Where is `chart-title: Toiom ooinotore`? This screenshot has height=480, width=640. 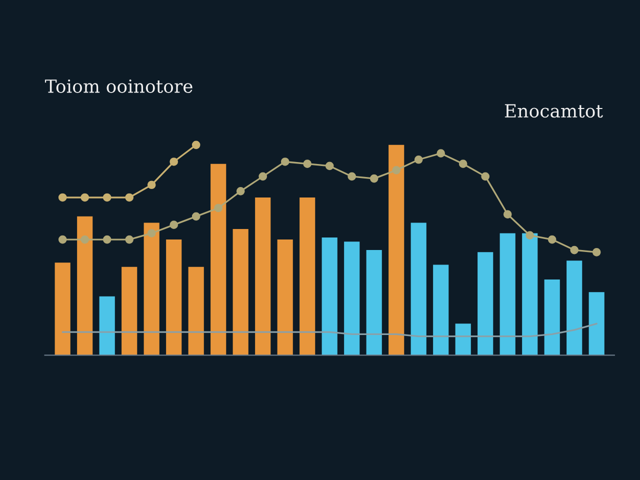
chart-title: Toiom ooinotore is located at coordinates (118, 86).